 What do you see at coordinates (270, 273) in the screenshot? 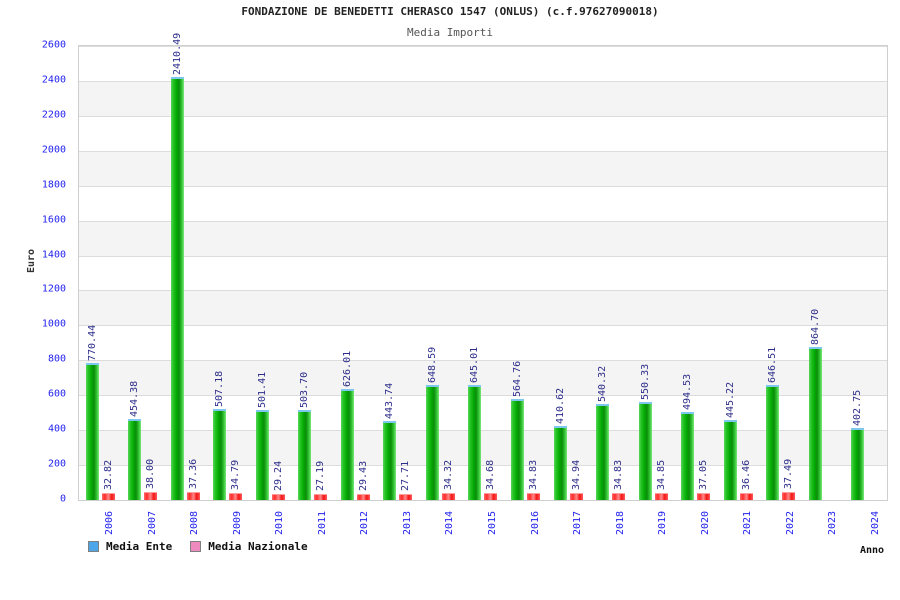
I see `bar-group: 501.41 29.24` at bounding box center [270, 273].